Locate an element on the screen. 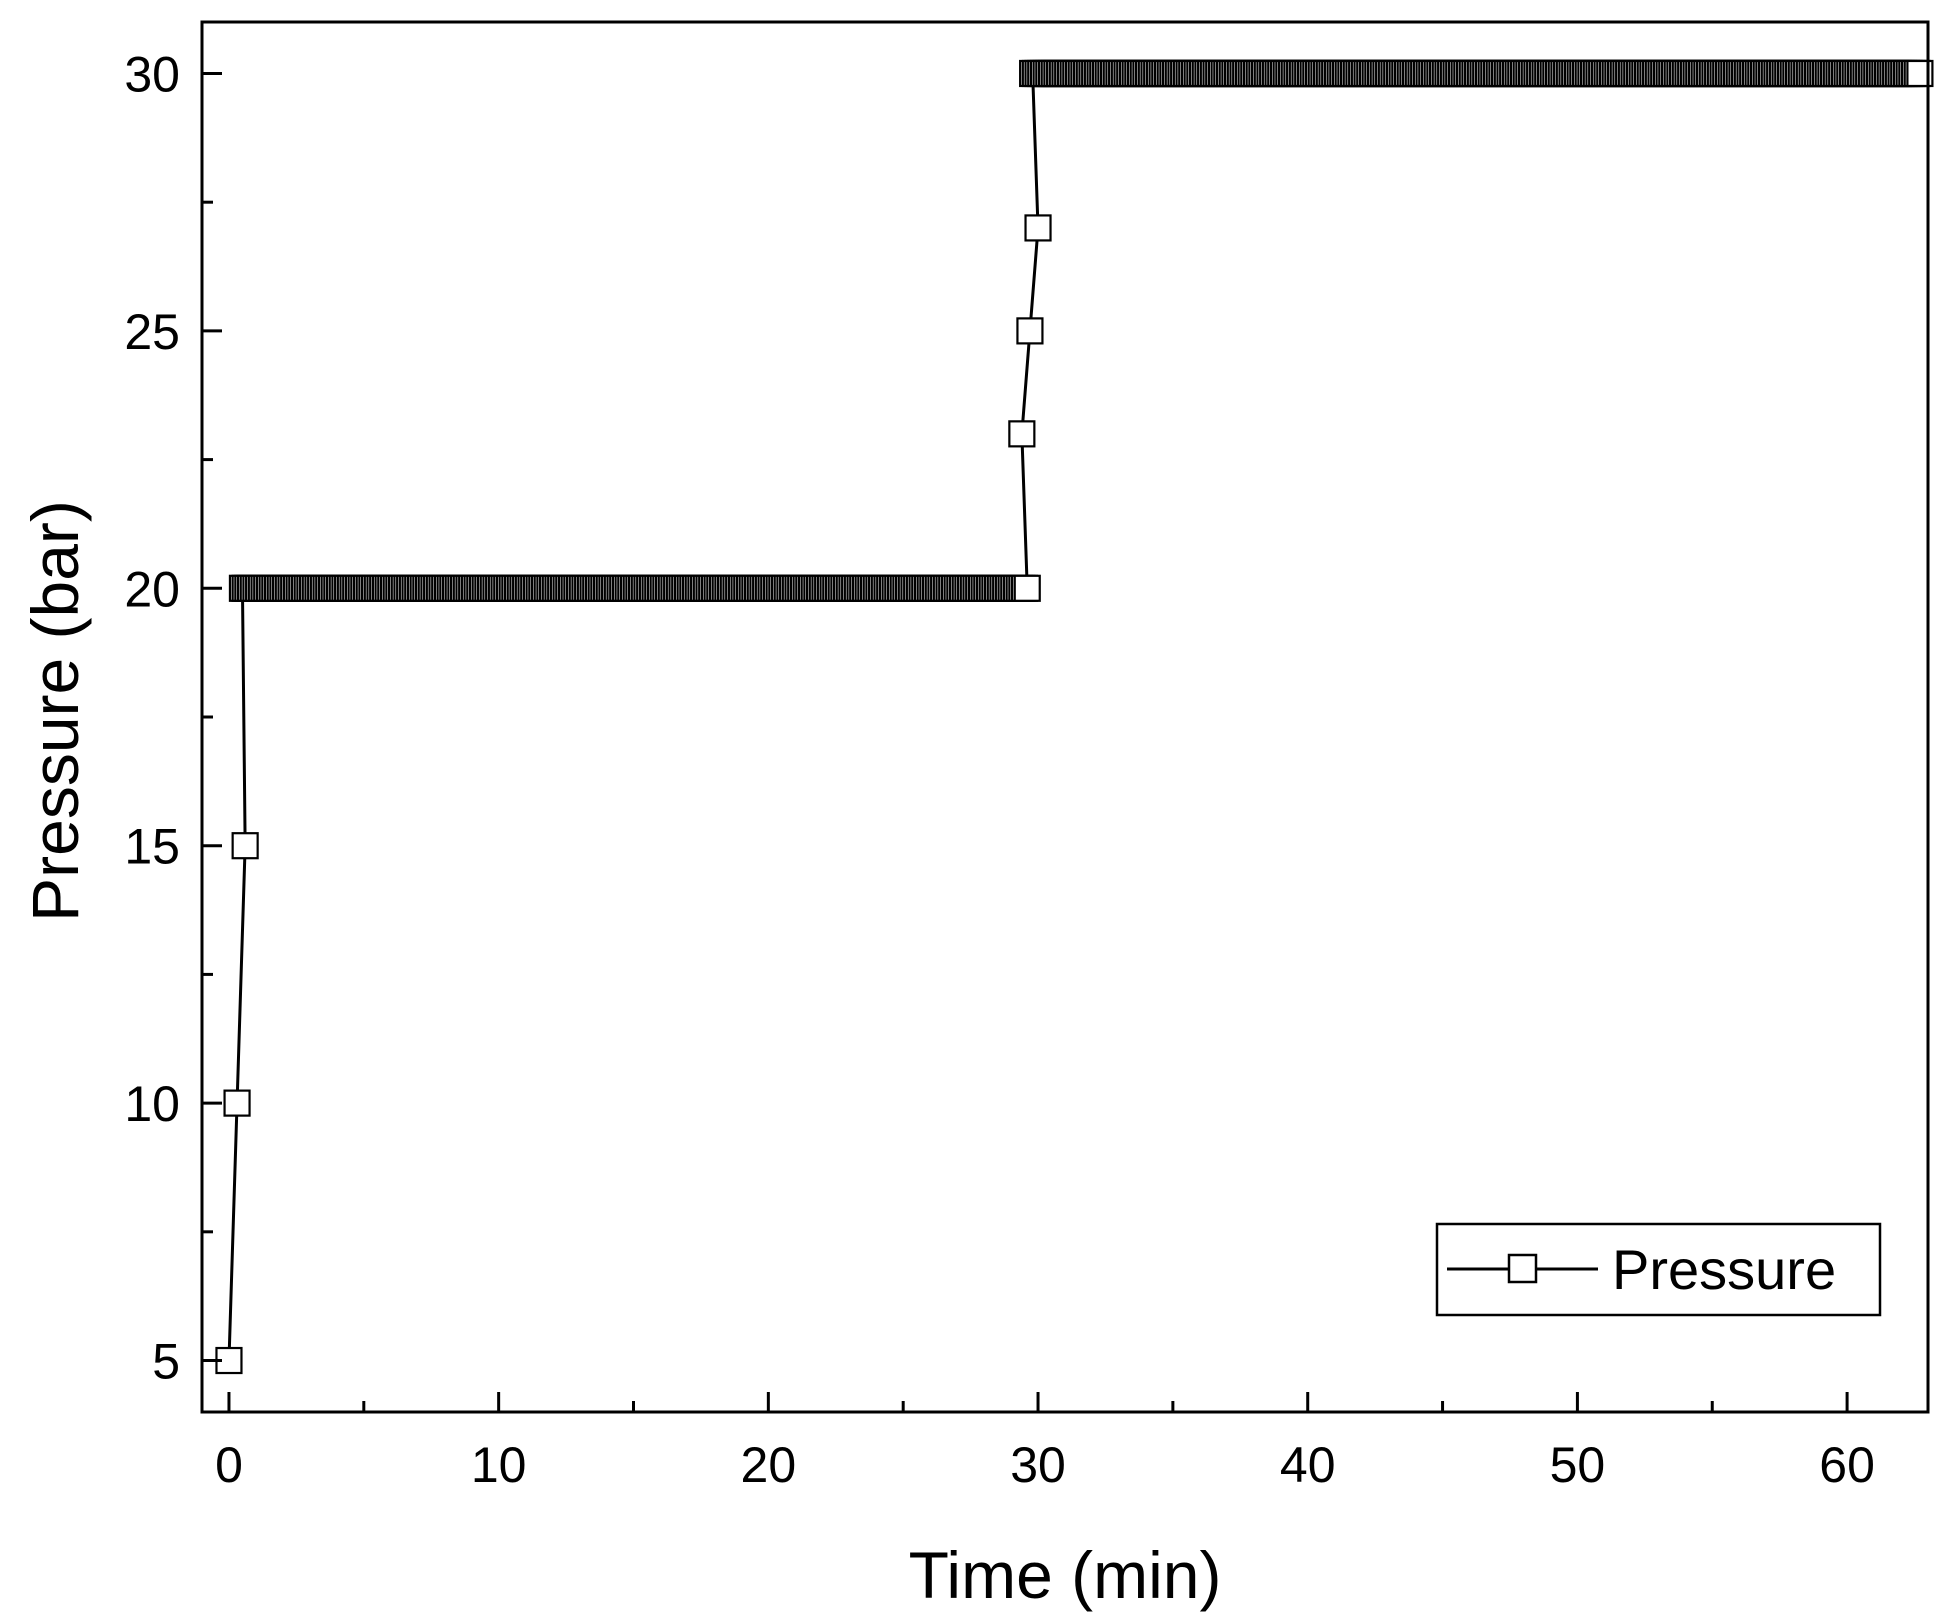  legend: Pressure is located at coordinates (1658, 1269).